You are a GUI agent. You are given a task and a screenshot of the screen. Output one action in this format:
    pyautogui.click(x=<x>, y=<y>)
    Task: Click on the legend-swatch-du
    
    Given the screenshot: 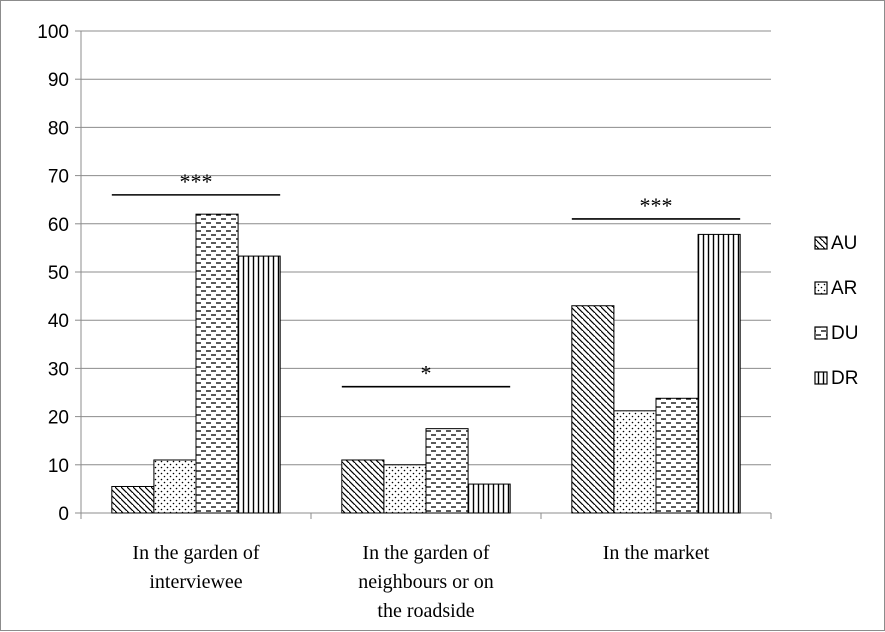 What is the action you would take?
    pyautogui.click(x=821, y=333)
    